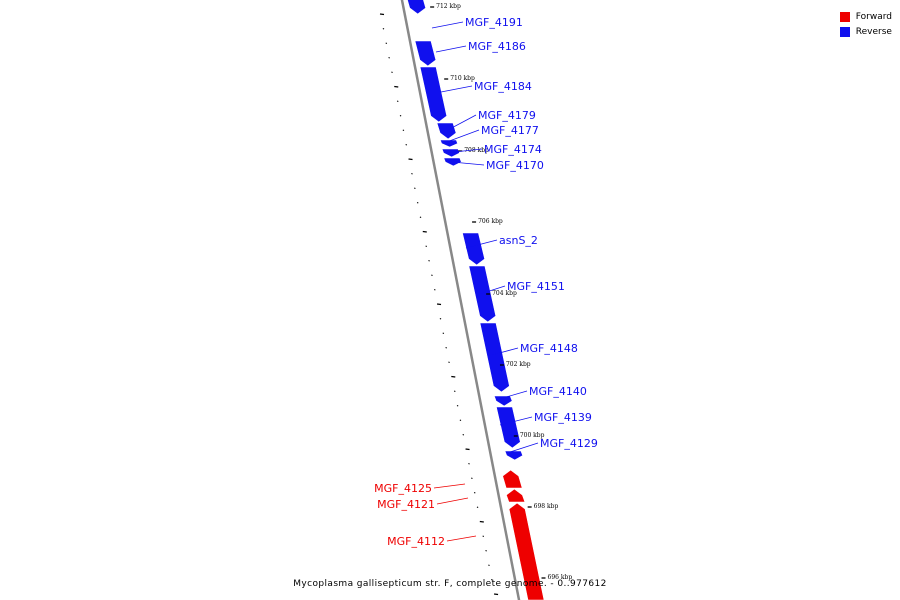  What do you see at coordinates (873, 31) in the screenshot?
I see `legend-reverse-label: Reverse` at bounding box center [873, 31].